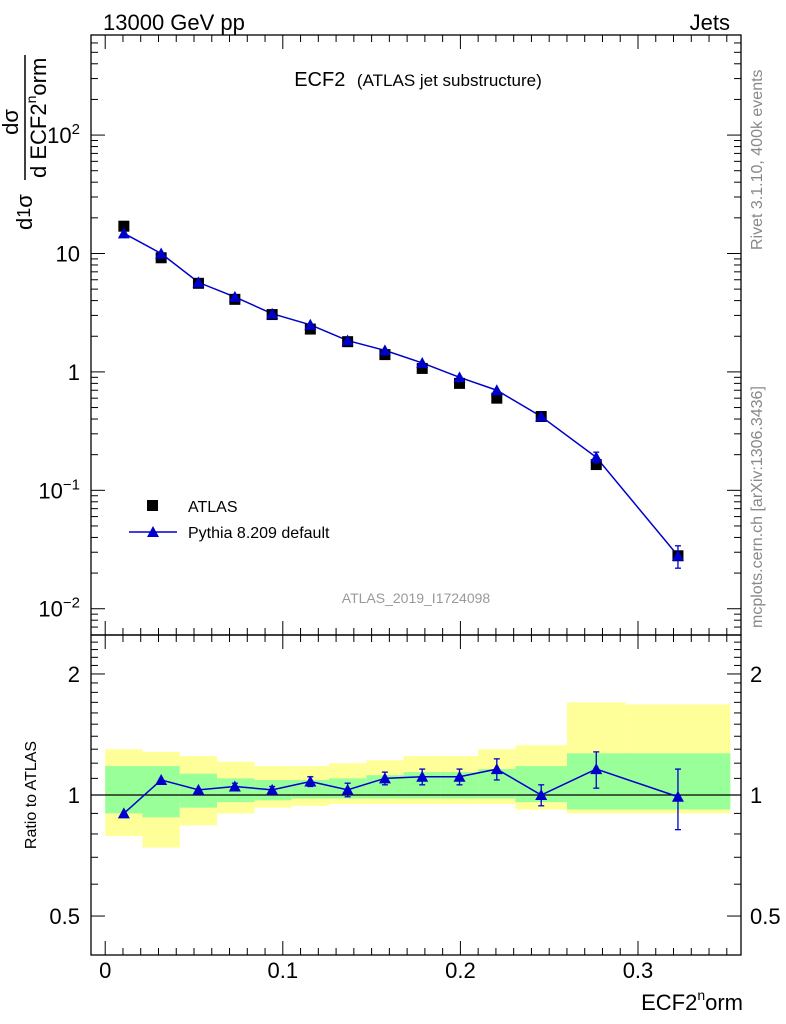 This screenshot has width=786, height=1024. What do you see at coordinates (756, 674) in the screenshot?
I see `ratio-y-tick-label-right: 2` at bounding box center [756, 674].